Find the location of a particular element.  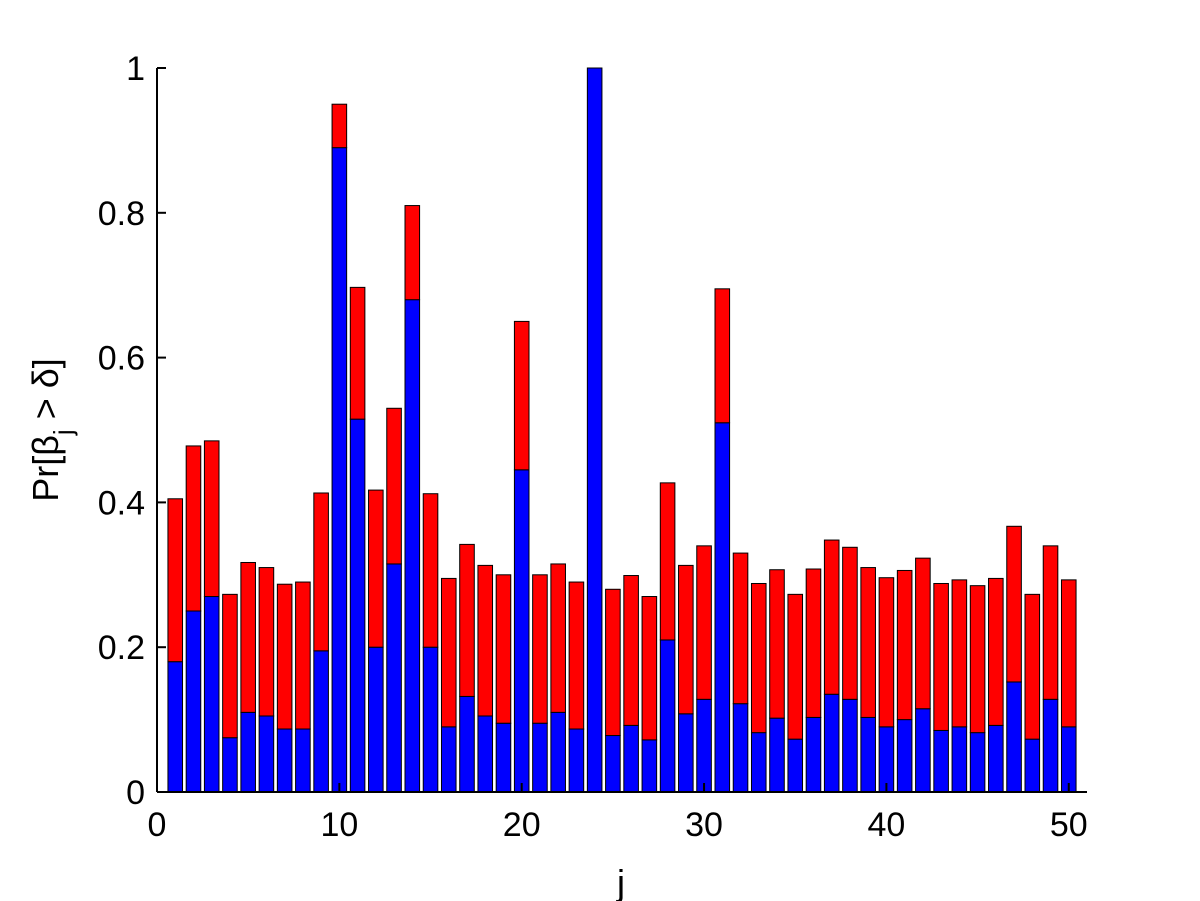

y-tick-label: 0.6 is located at coordinates (121, 359).